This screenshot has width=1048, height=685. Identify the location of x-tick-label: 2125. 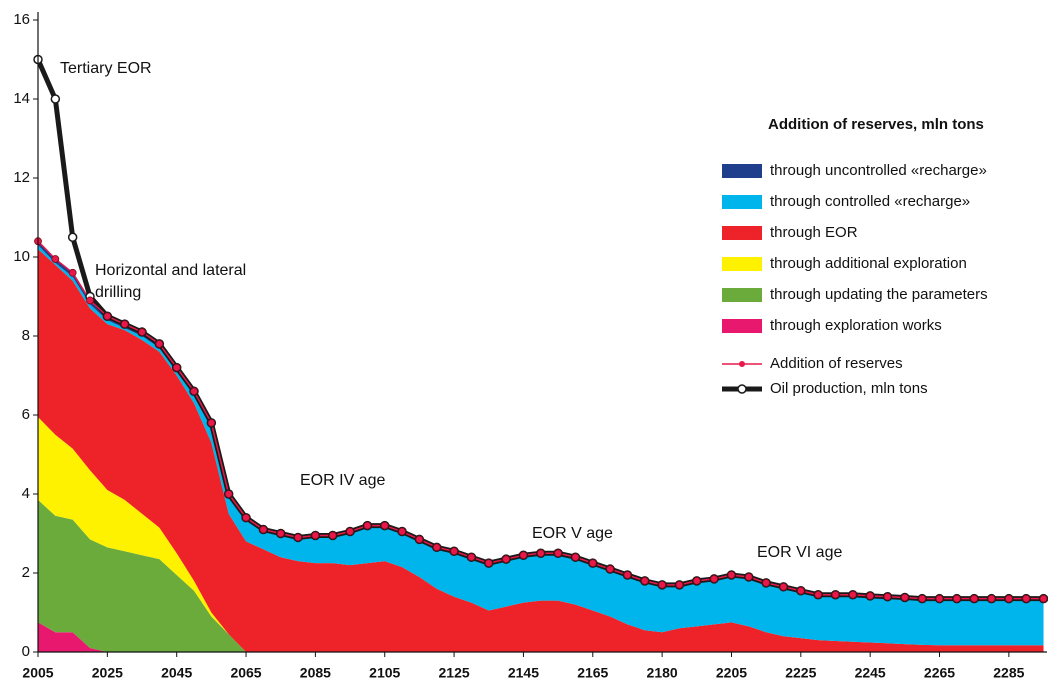
(454, 673).